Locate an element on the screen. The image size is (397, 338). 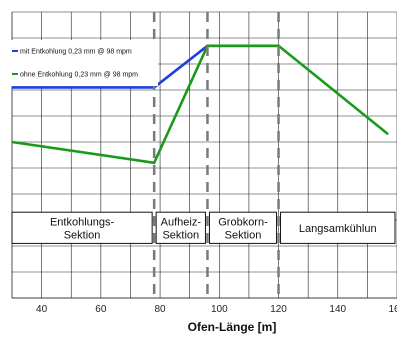
x-axis-label: Ofen-Länge [m] is located at coordinates (232, 327).